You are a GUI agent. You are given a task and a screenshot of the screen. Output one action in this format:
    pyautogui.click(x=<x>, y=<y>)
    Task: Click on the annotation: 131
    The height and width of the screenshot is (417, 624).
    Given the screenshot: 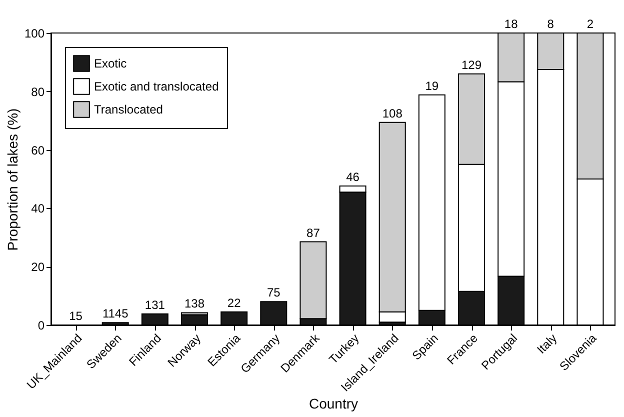 What is the action you would take?
    pyautogui.click(x=155, y=305)
    